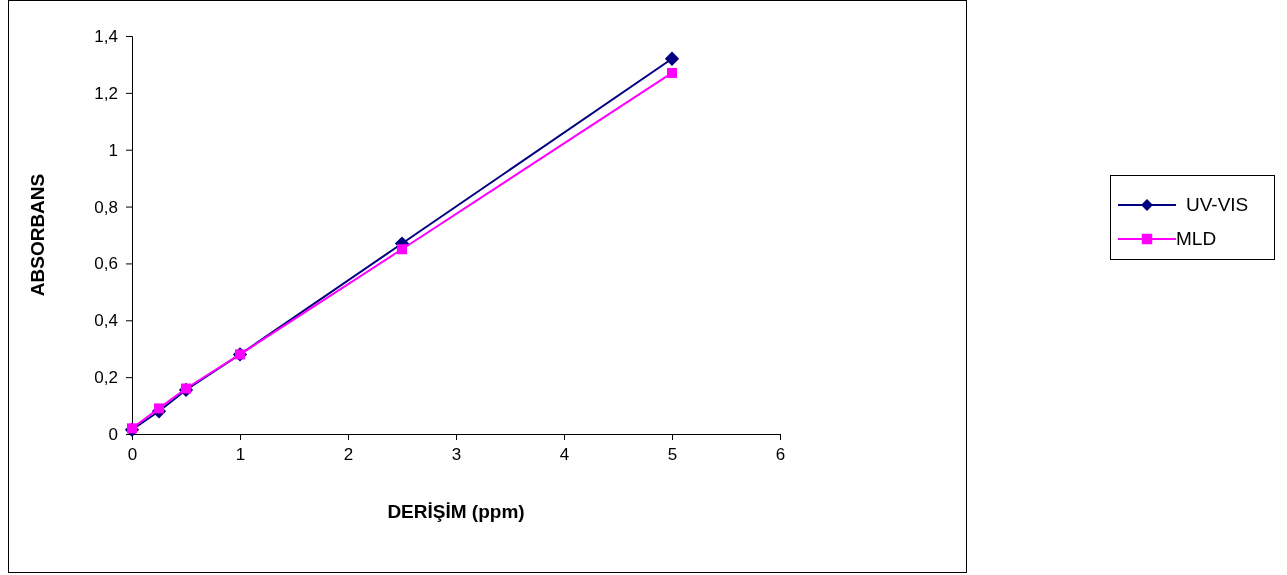  Describe the element at coordinates (564, 455) in the screenshot. I see `x-tick-label: 4` at that location.